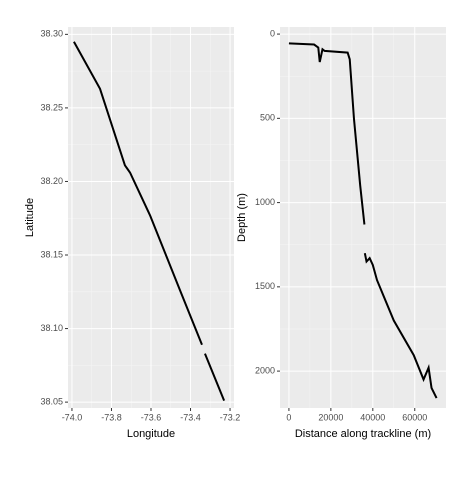 This screenshot has width=474, height=478. I want to click on x-tick-label: 40000, so click(372, 417).